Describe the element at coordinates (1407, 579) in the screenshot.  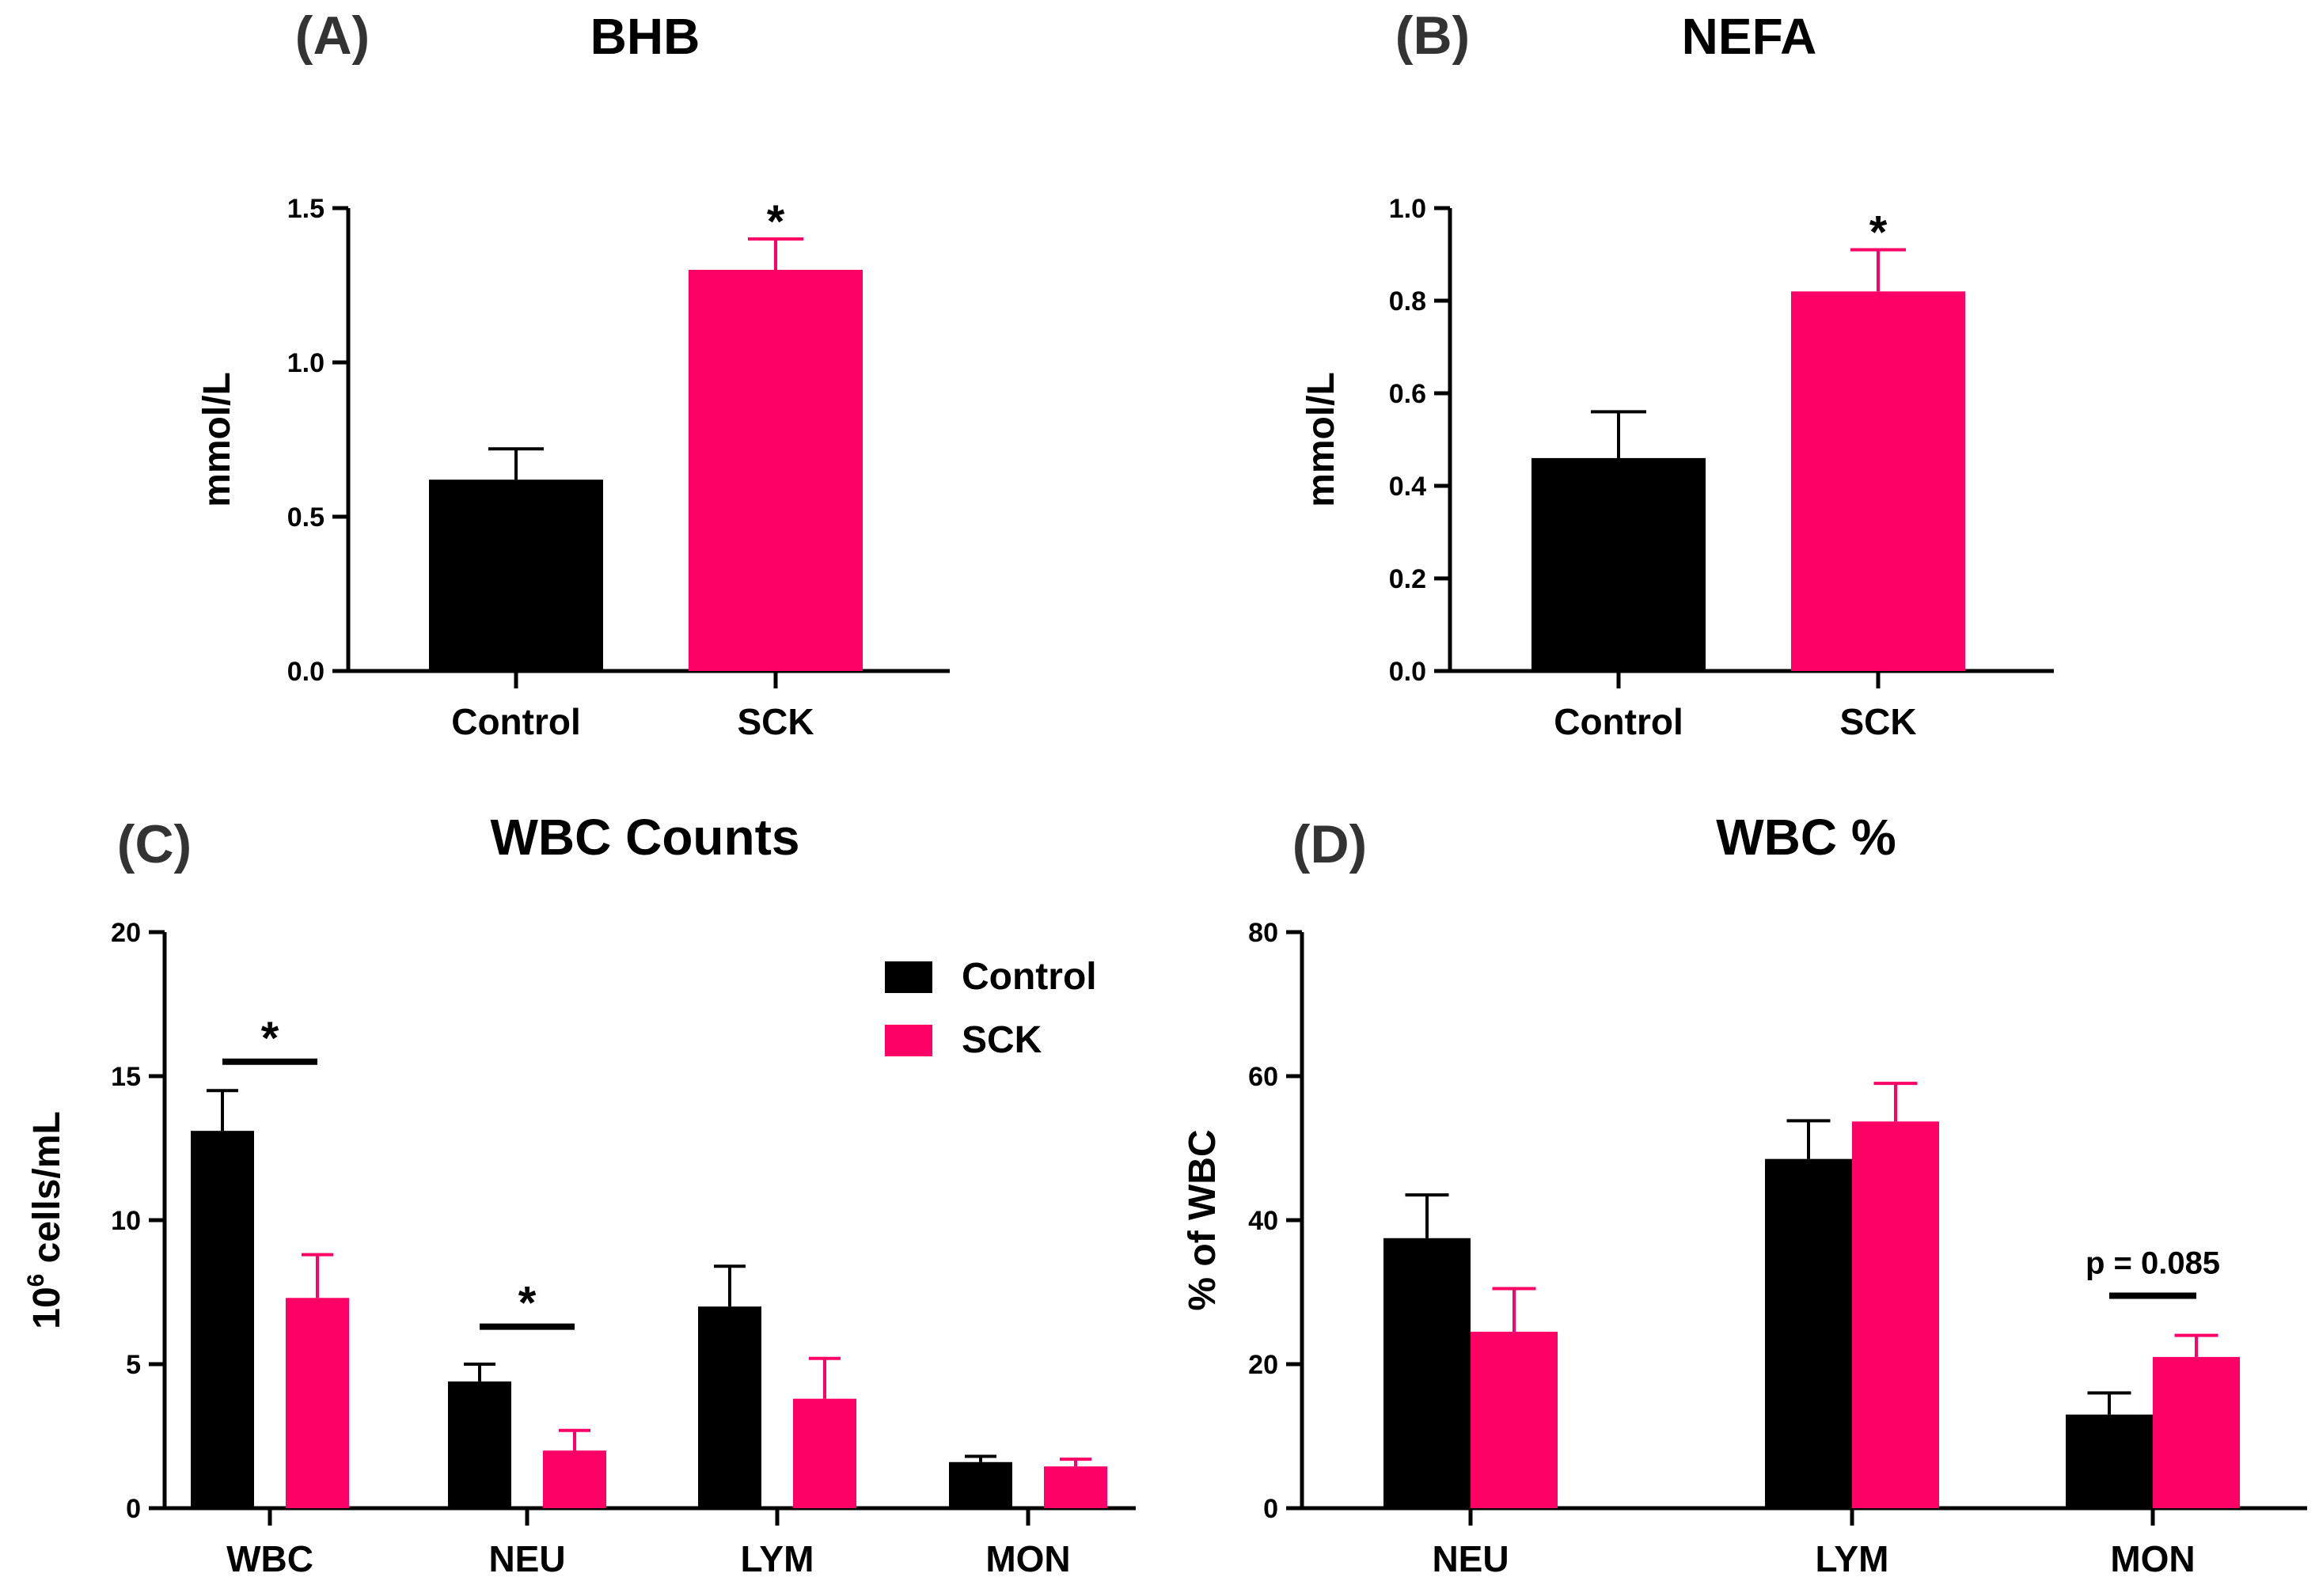
I see `y-tick-label: 0.2` at that location.